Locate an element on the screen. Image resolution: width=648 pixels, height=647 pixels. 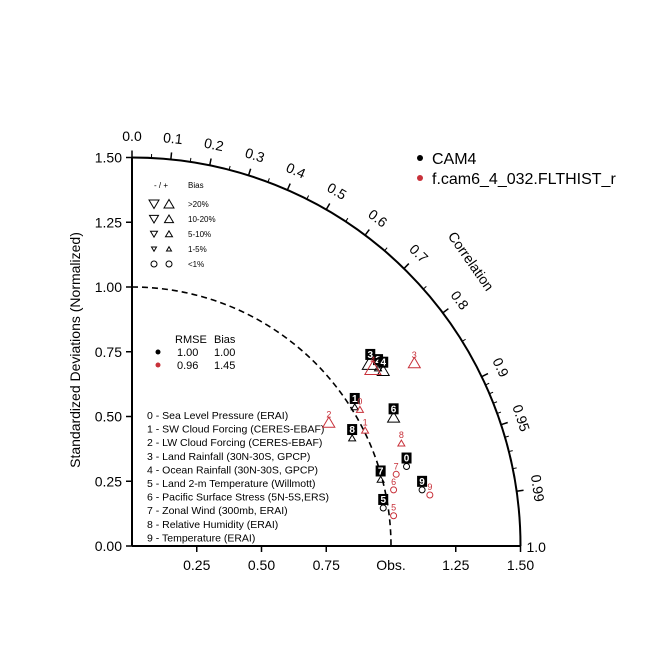
case-legend-item: 4 - Ocean Rainfall (30N-30S, GPCP) is located at coordinates (232, 470).